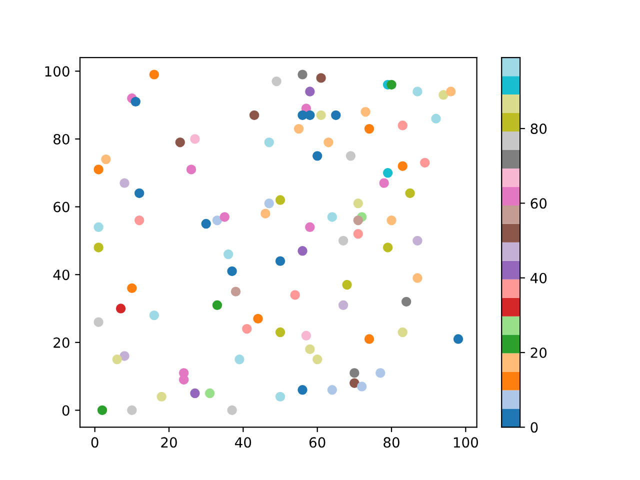 The width and height of the screenshot is (640, 480). What do you see at coordinates (538, 353) in the screenshot?
I see `color-bar-label: 20` at bounding box center [538, 353].